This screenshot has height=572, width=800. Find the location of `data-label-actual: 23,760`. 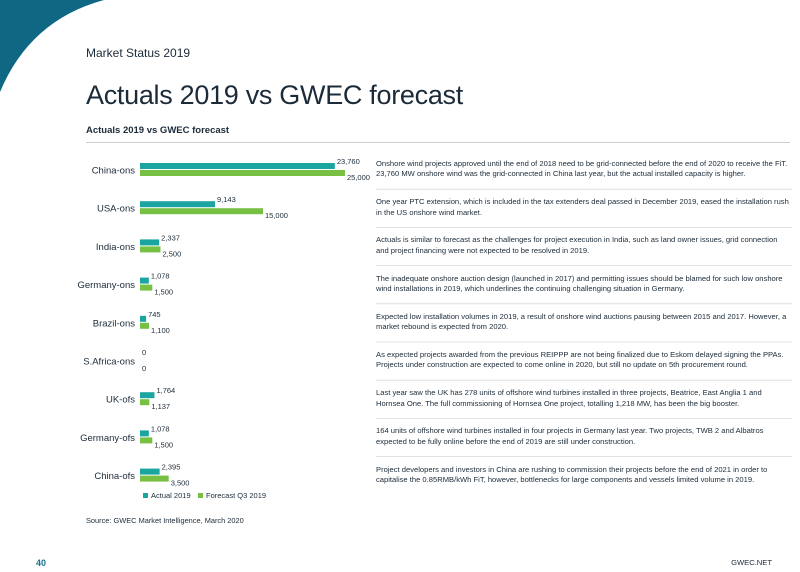

data-label-actual: 23,760 is located at coordinates (348, 161).